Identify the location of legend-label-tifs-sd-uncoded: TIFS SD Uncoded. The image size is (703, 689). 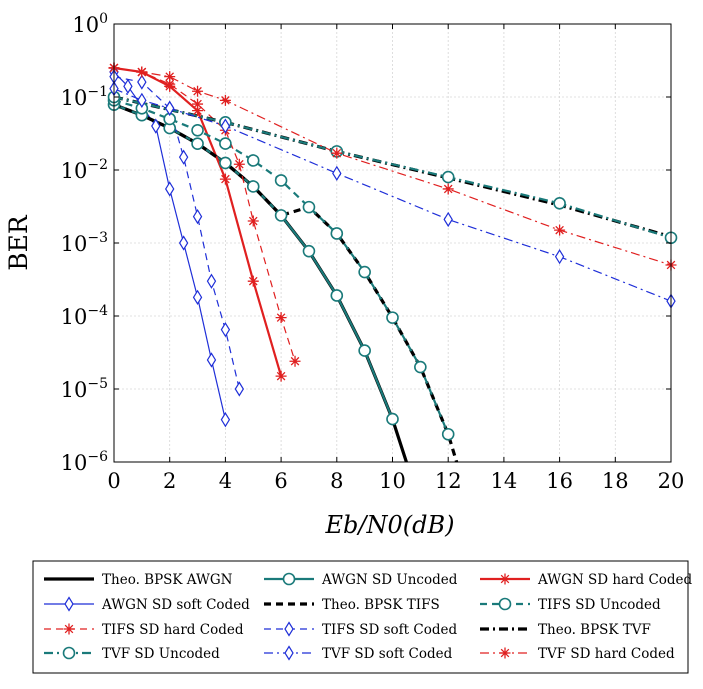
(599, 605).